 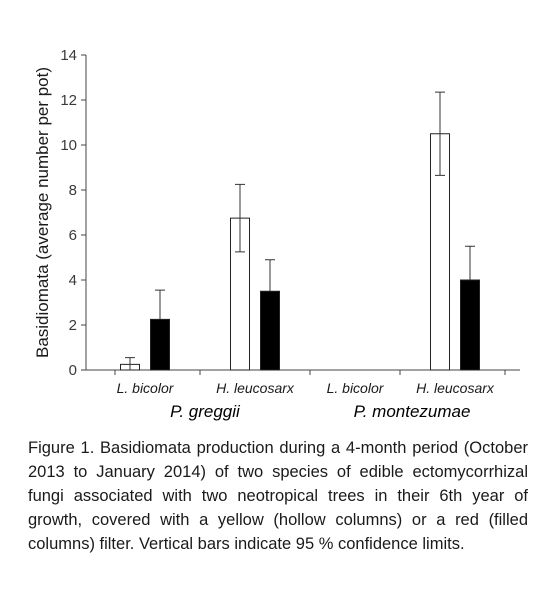 I want to click on group-label: P. greggii, so click(x=205, y=411).